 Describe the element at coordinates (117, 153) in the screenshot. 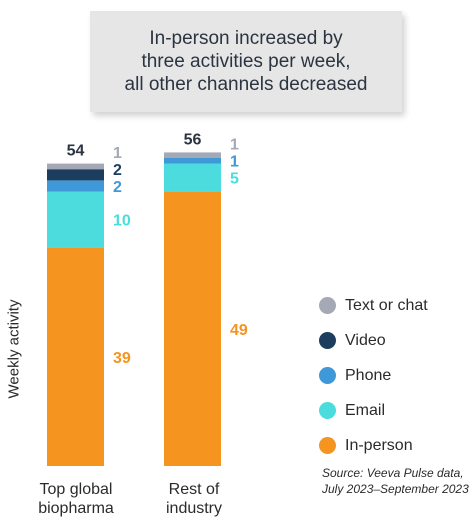

I see `value-label-text-or-chat-top-global-biopharma: 1` at that location.